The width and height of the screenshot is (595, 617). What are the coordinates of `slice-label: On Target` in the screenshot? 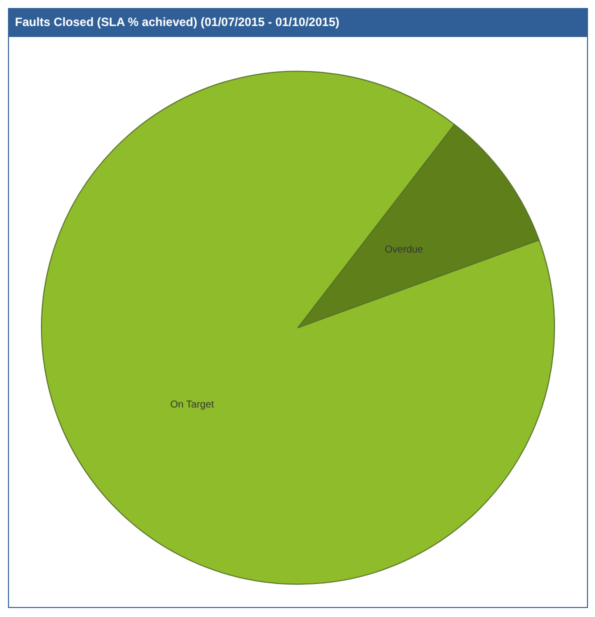 It's located at (192, 405).